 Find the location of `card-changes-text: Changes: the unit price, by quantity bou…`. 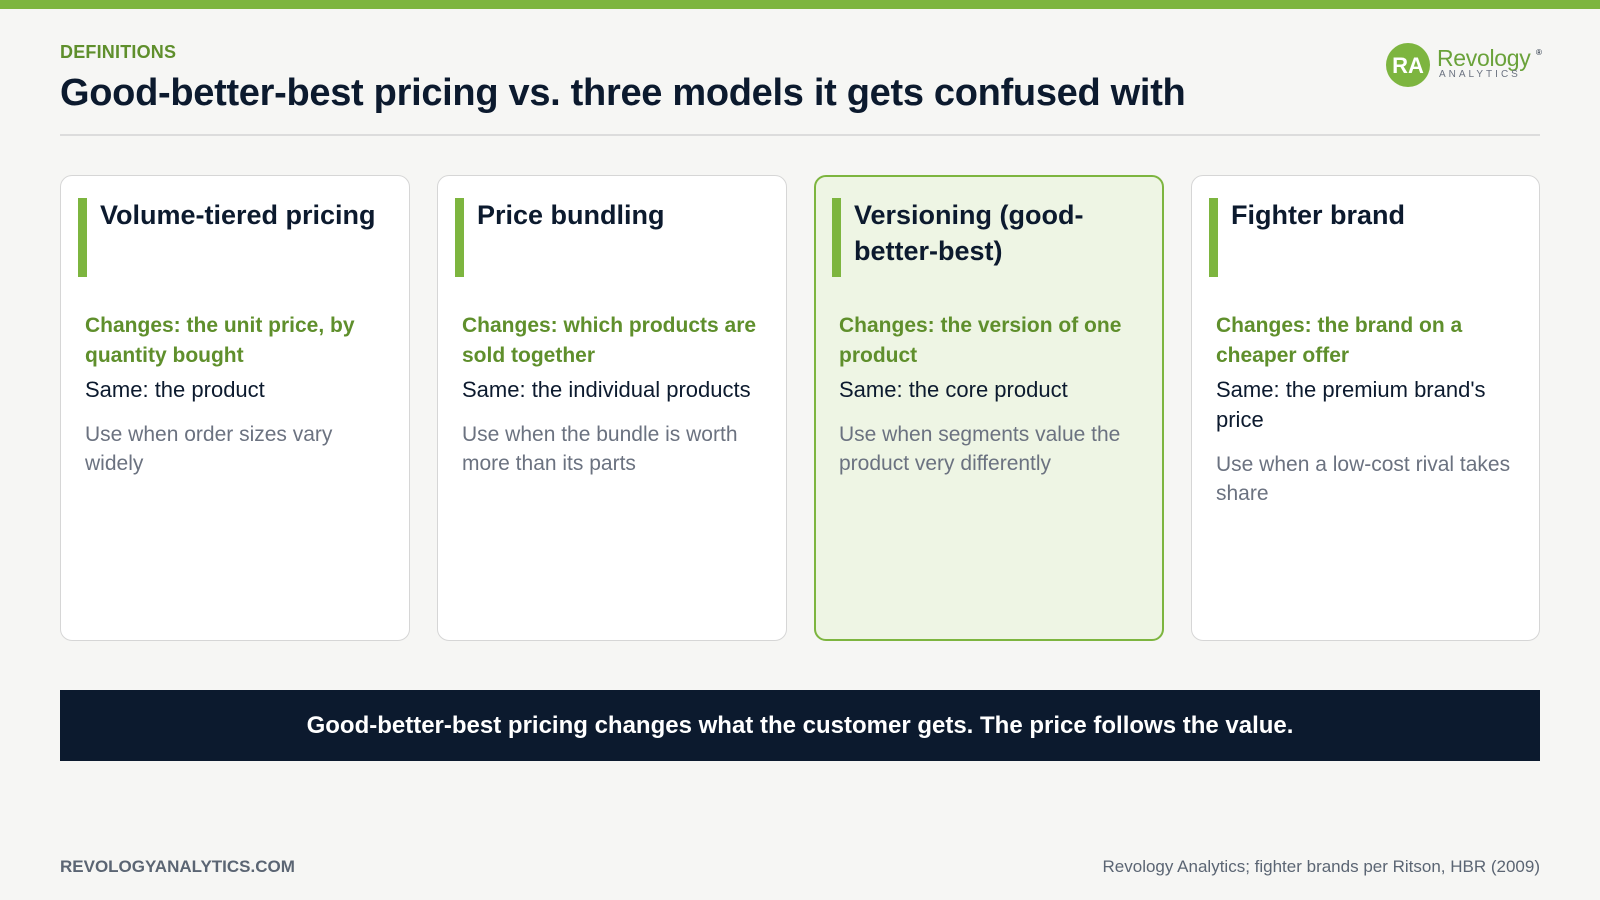

card-changes-text: Changes: the unit price, by quantity bou… is located at coordinates (220, 340).